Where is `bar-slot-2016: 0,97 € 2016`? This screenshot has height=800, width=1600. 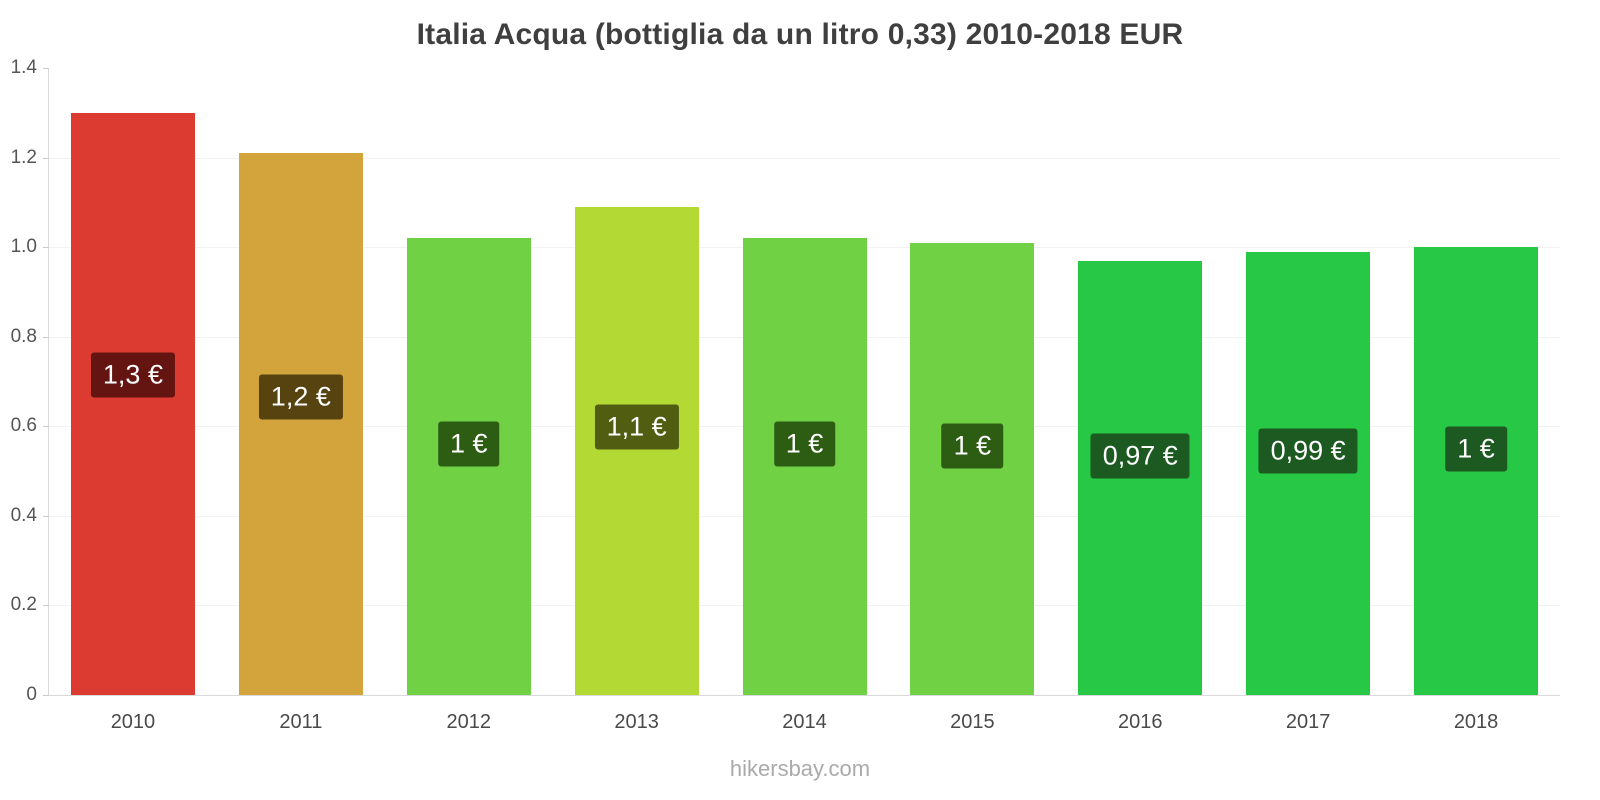 bar-slot-2016: 0,97 € 2016 is located at coordinates (1140, 400).